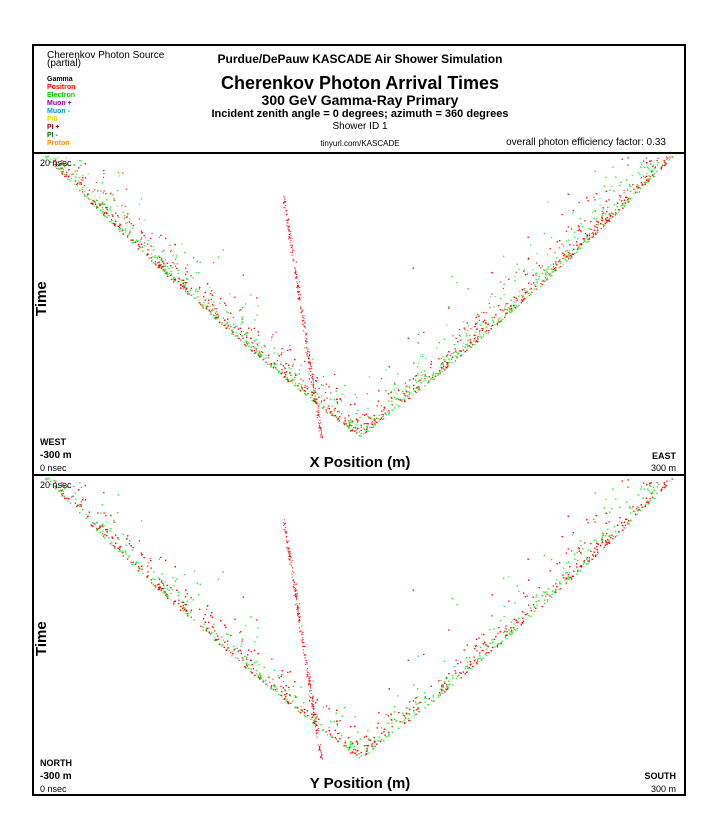 The image size is (722, 837). I want to click on kascade-url: tinyurl.com/KASCADE, so click(360, 143).